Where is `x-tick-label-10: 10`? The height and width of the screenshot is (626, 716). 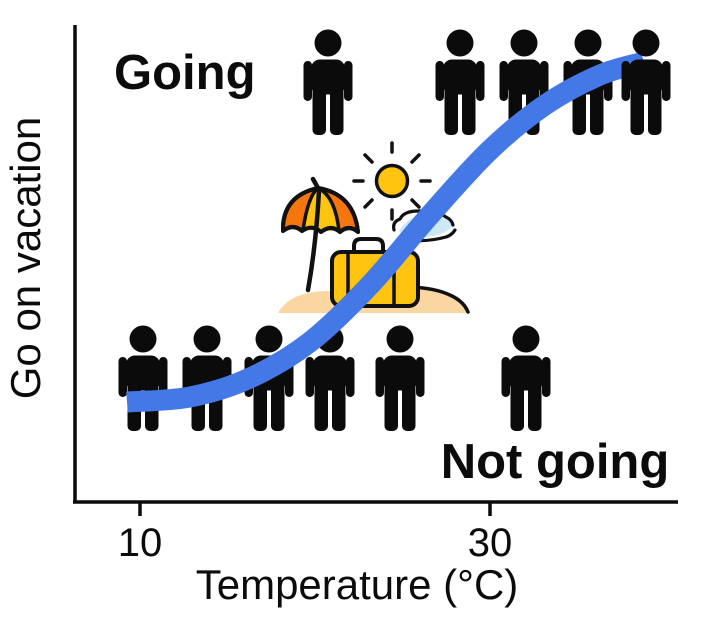
x-tick-label-10: 10 is located at coordinates (140, 543).